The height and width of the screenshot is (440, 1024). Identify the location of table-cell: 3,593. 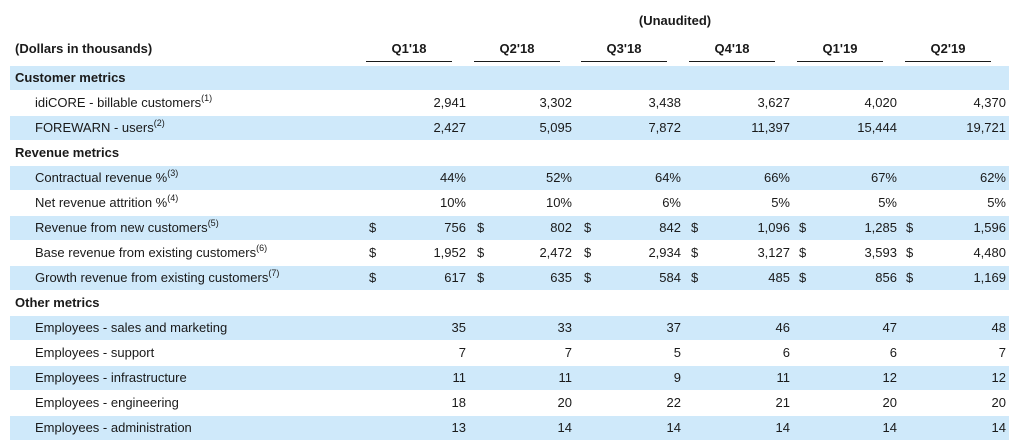
(880, 252).